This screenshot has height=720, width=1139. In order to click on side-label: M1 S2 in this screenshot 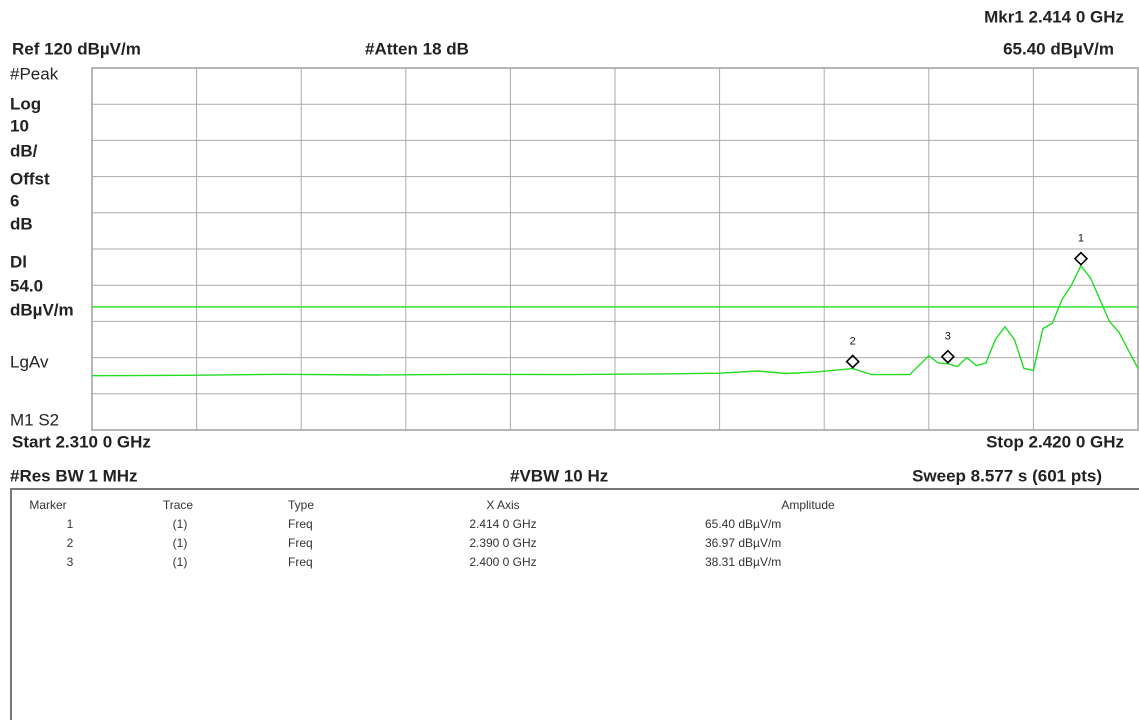, I will do `click(34, 419)`.